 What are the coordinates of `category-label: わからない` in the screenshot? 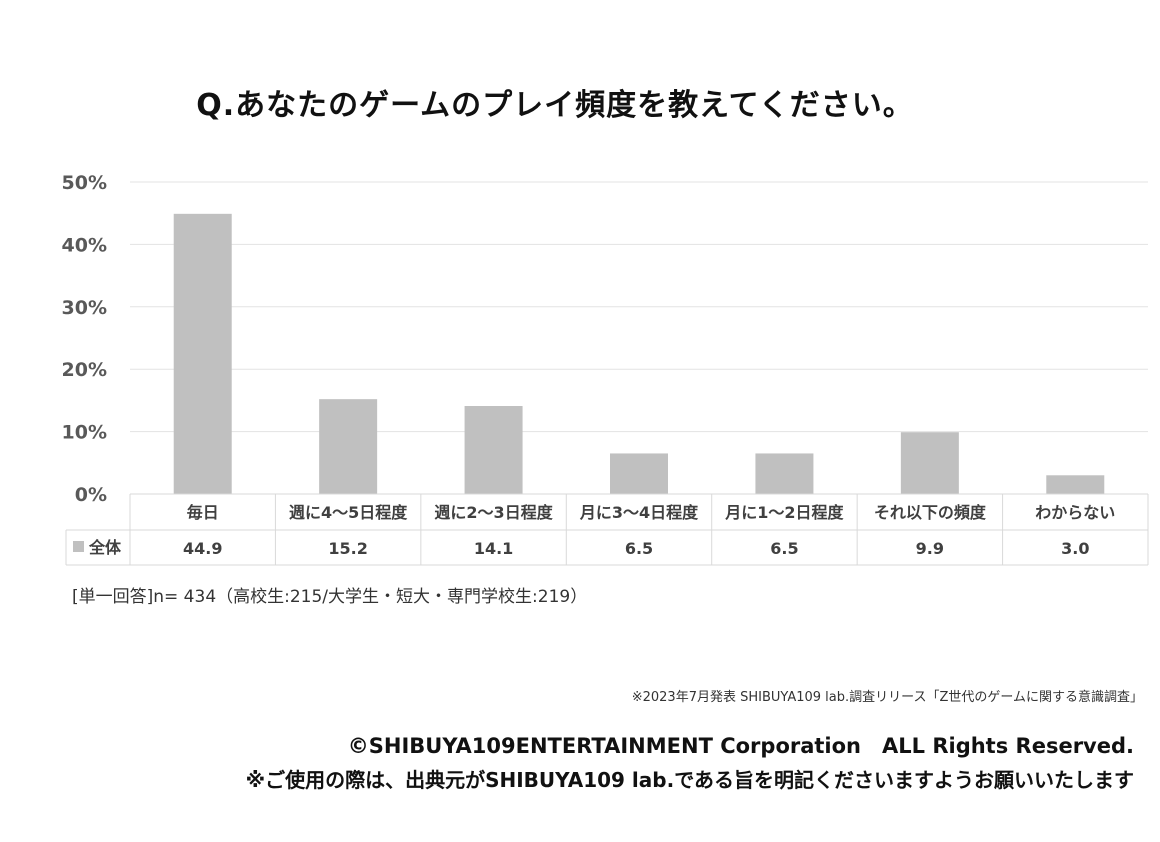 It's located at (1075, 512).